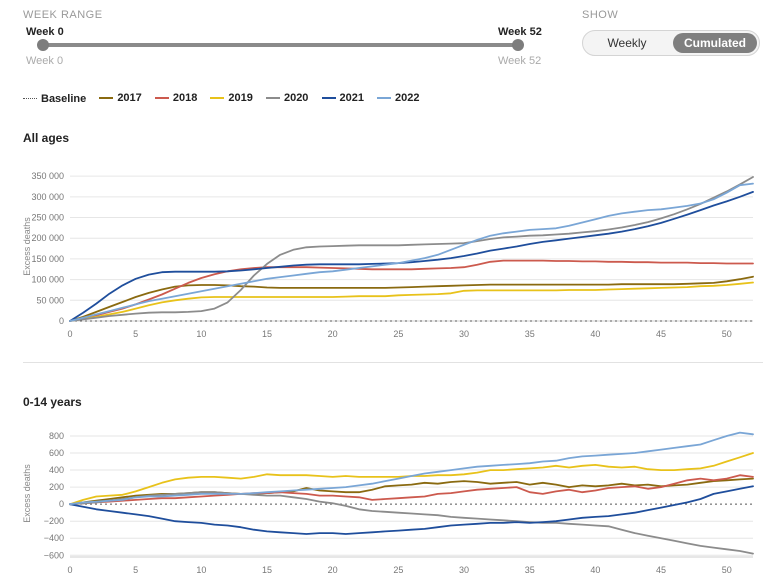 The height and width of the screenshot is (580, 780). Describe the element at coordinates (46, 138) in the screenshot. I see `chart-title-all-ages: All ages` at that location.